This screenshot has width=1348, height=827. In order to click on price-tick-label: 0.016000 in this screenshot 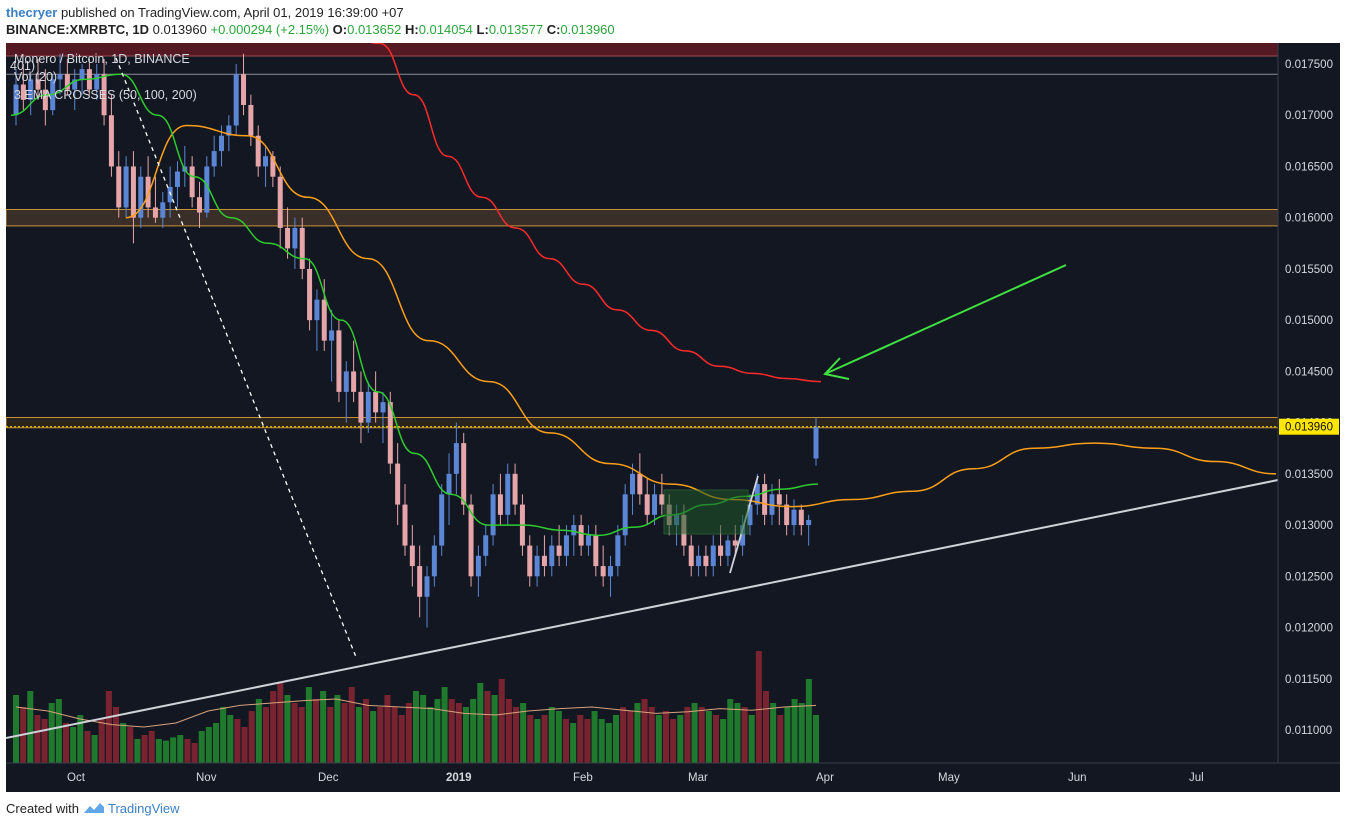, I will do `click(1309, 219)`.